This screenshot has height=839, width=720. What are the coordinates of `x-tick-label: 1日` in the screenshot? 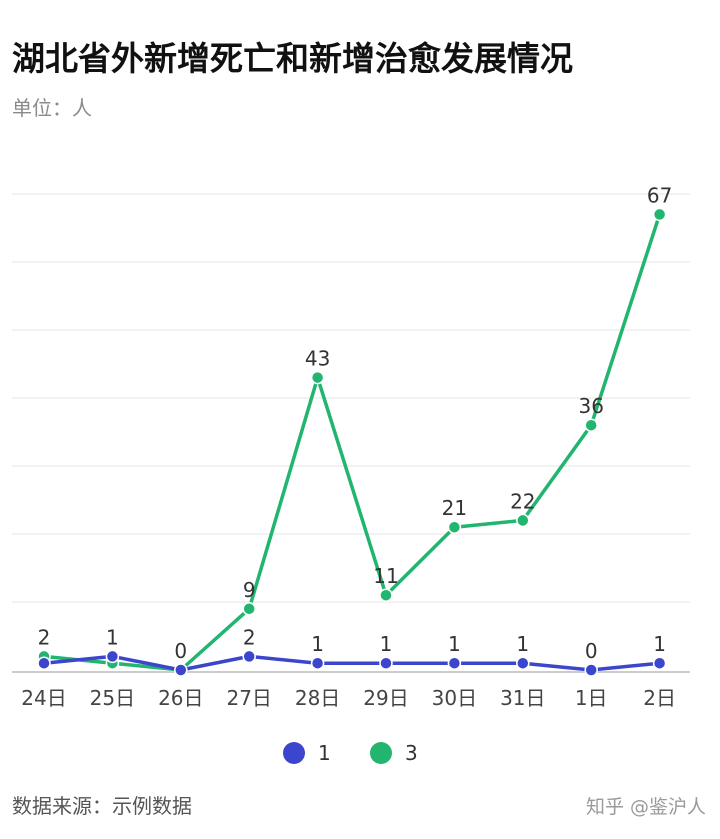 It's located at (591, 698).